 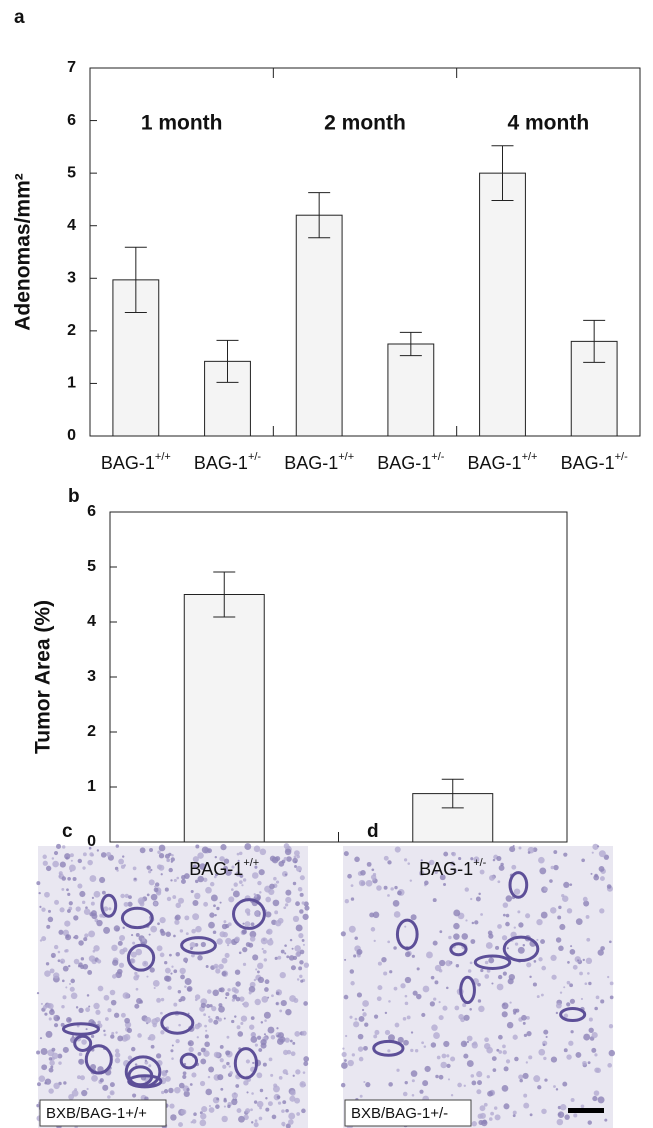 What do you see at coordinates (458, 949) in the screenshot?
I see `gland` at bounding box center [458, 949].